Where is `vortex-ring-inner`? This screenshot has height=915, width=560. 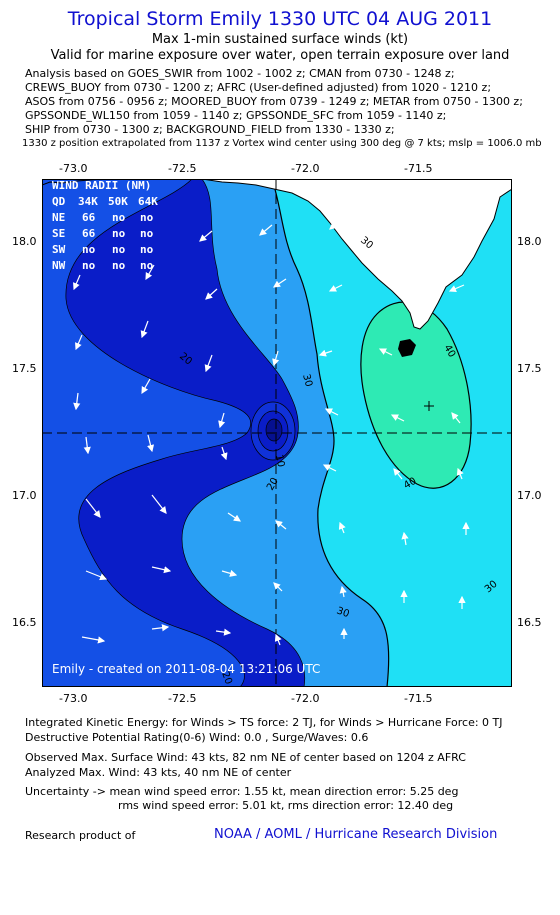
vortex-ring-inner is located at coordinates (274, 430).